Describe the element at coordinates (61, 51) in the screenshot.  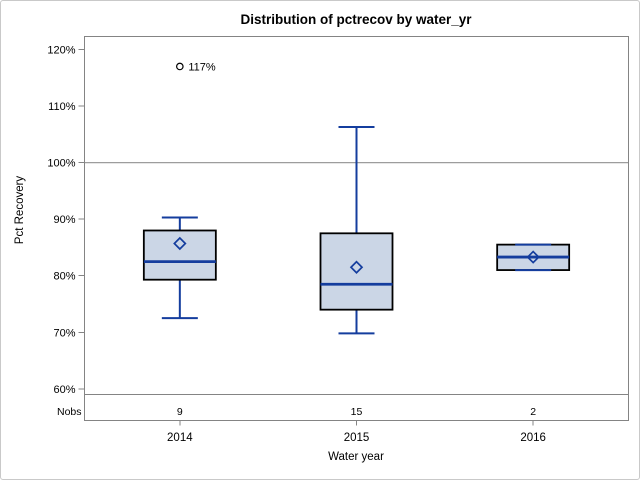
I see `y-tick-label: 120%` at that location.